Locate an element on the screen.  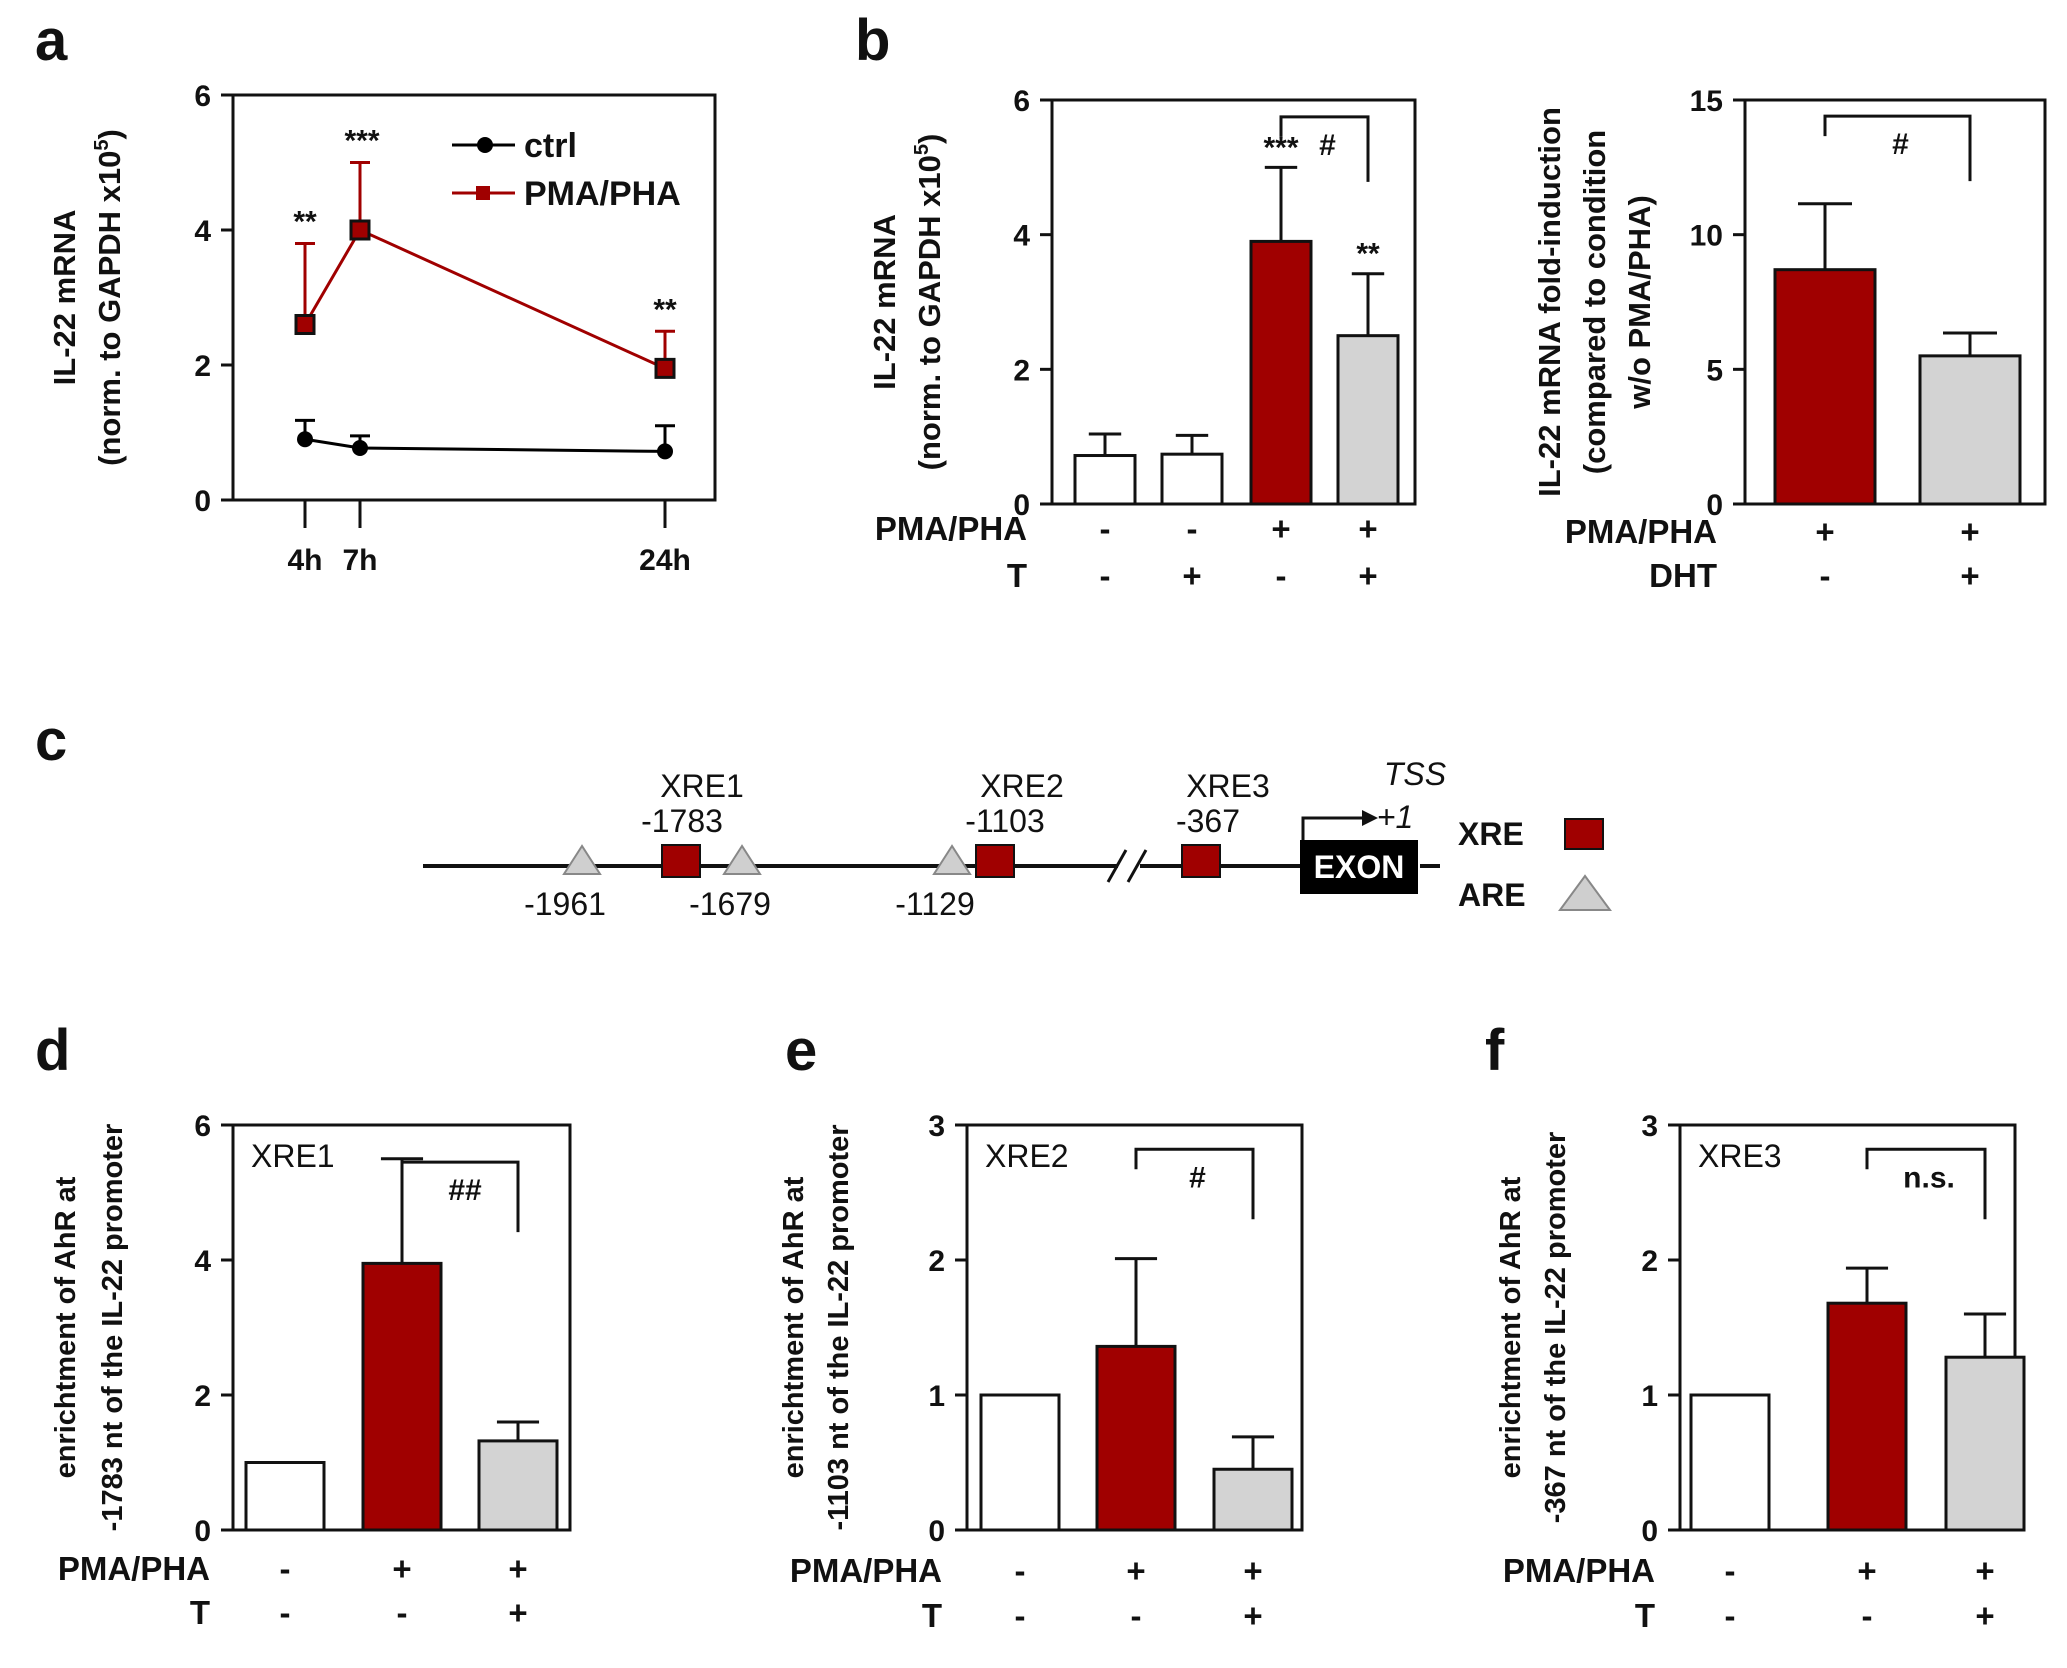
e-ylabel-line2: -1103 nt of the IL-22 promoter is located at coordinates (839, 1327).